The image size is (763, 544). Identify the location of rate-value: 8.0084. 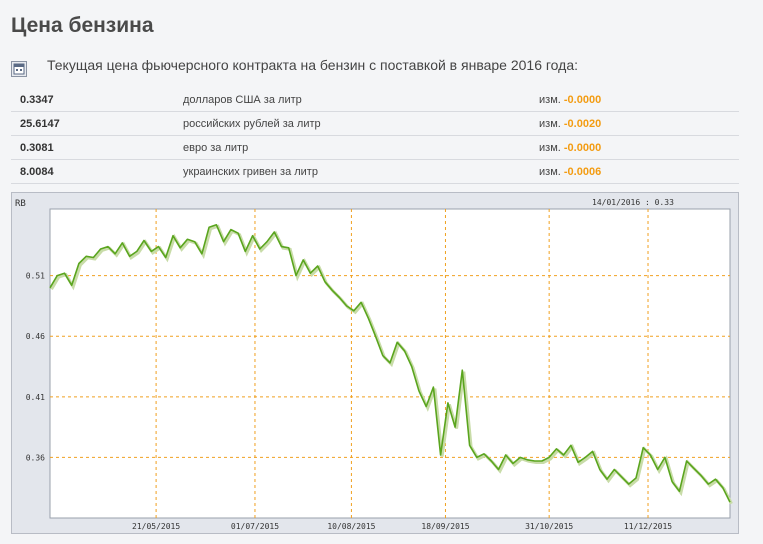
(97, 171).